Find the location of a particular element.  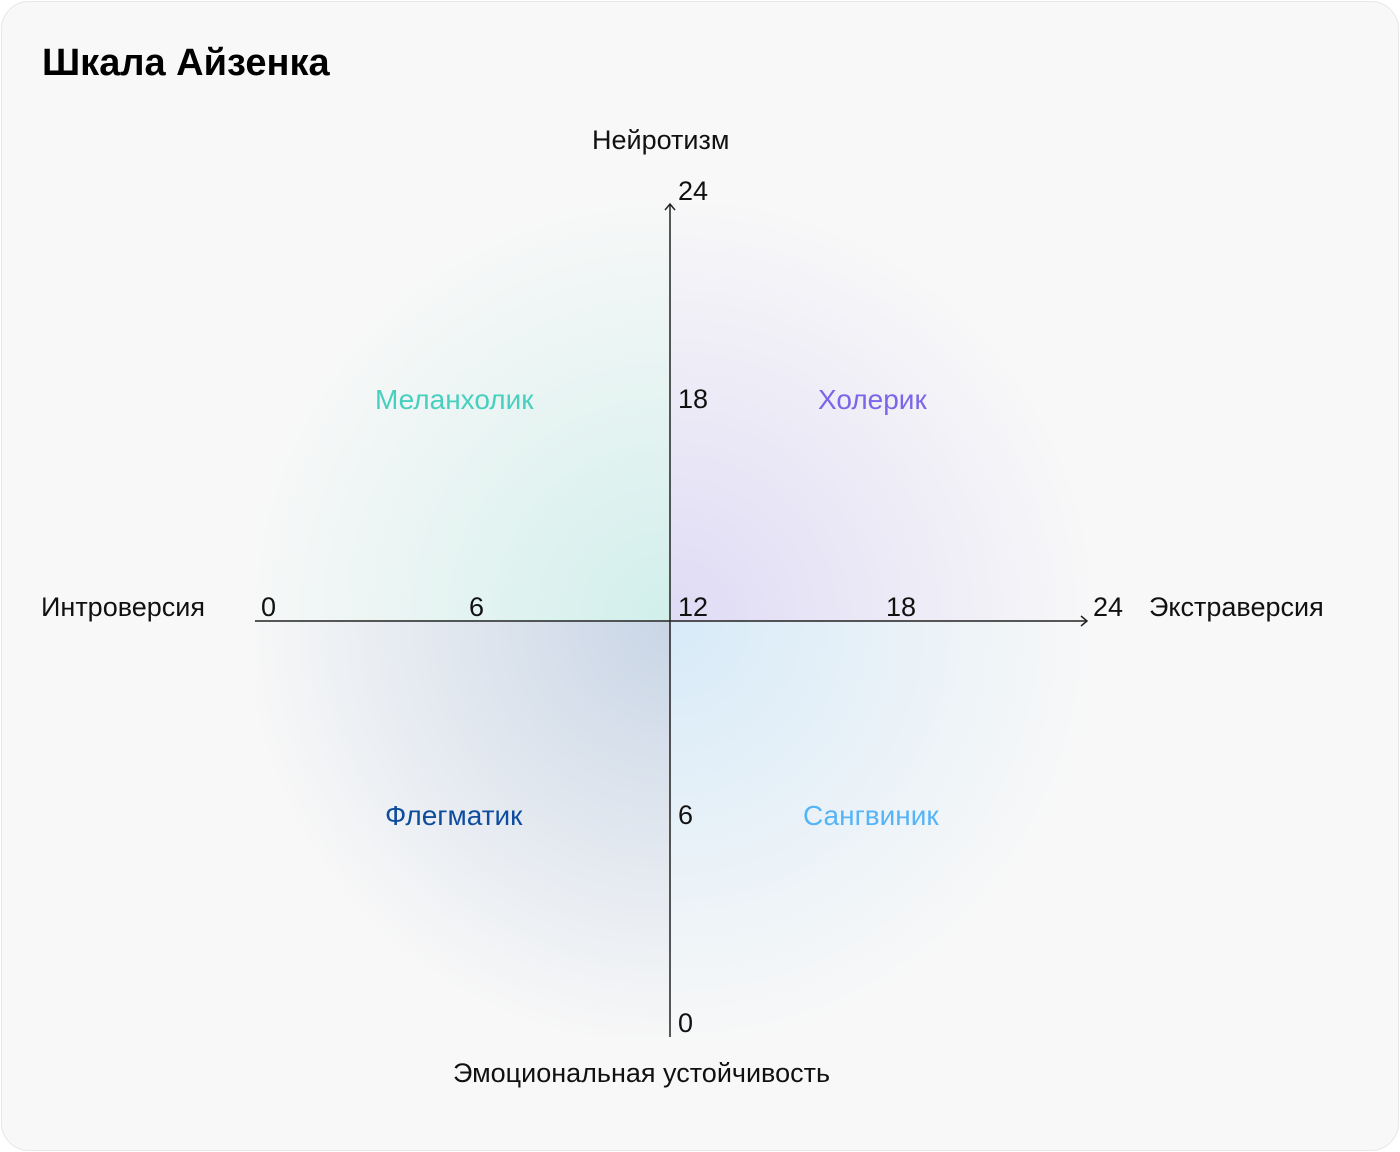

quadrant-label-phlegmatic: Флегматик is located at coordinates (454, 815).